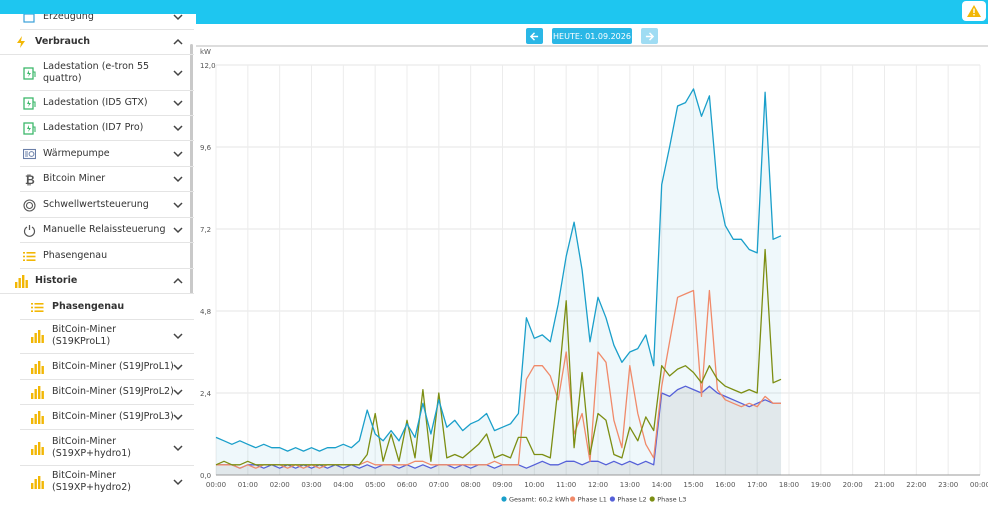  I want to click on series-line, so click(498, 427).